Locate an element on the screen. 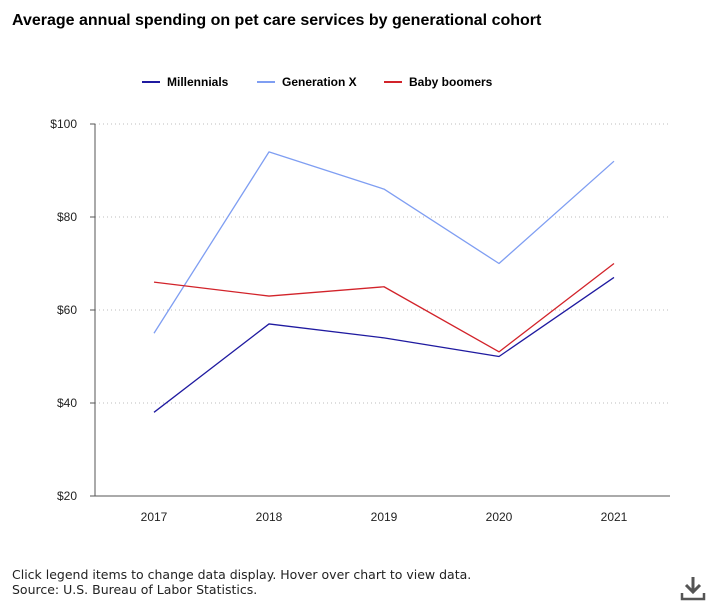 This screenshot has height=610, width=715. x-tick-label: 2021 is located at coordinates (614, 517).